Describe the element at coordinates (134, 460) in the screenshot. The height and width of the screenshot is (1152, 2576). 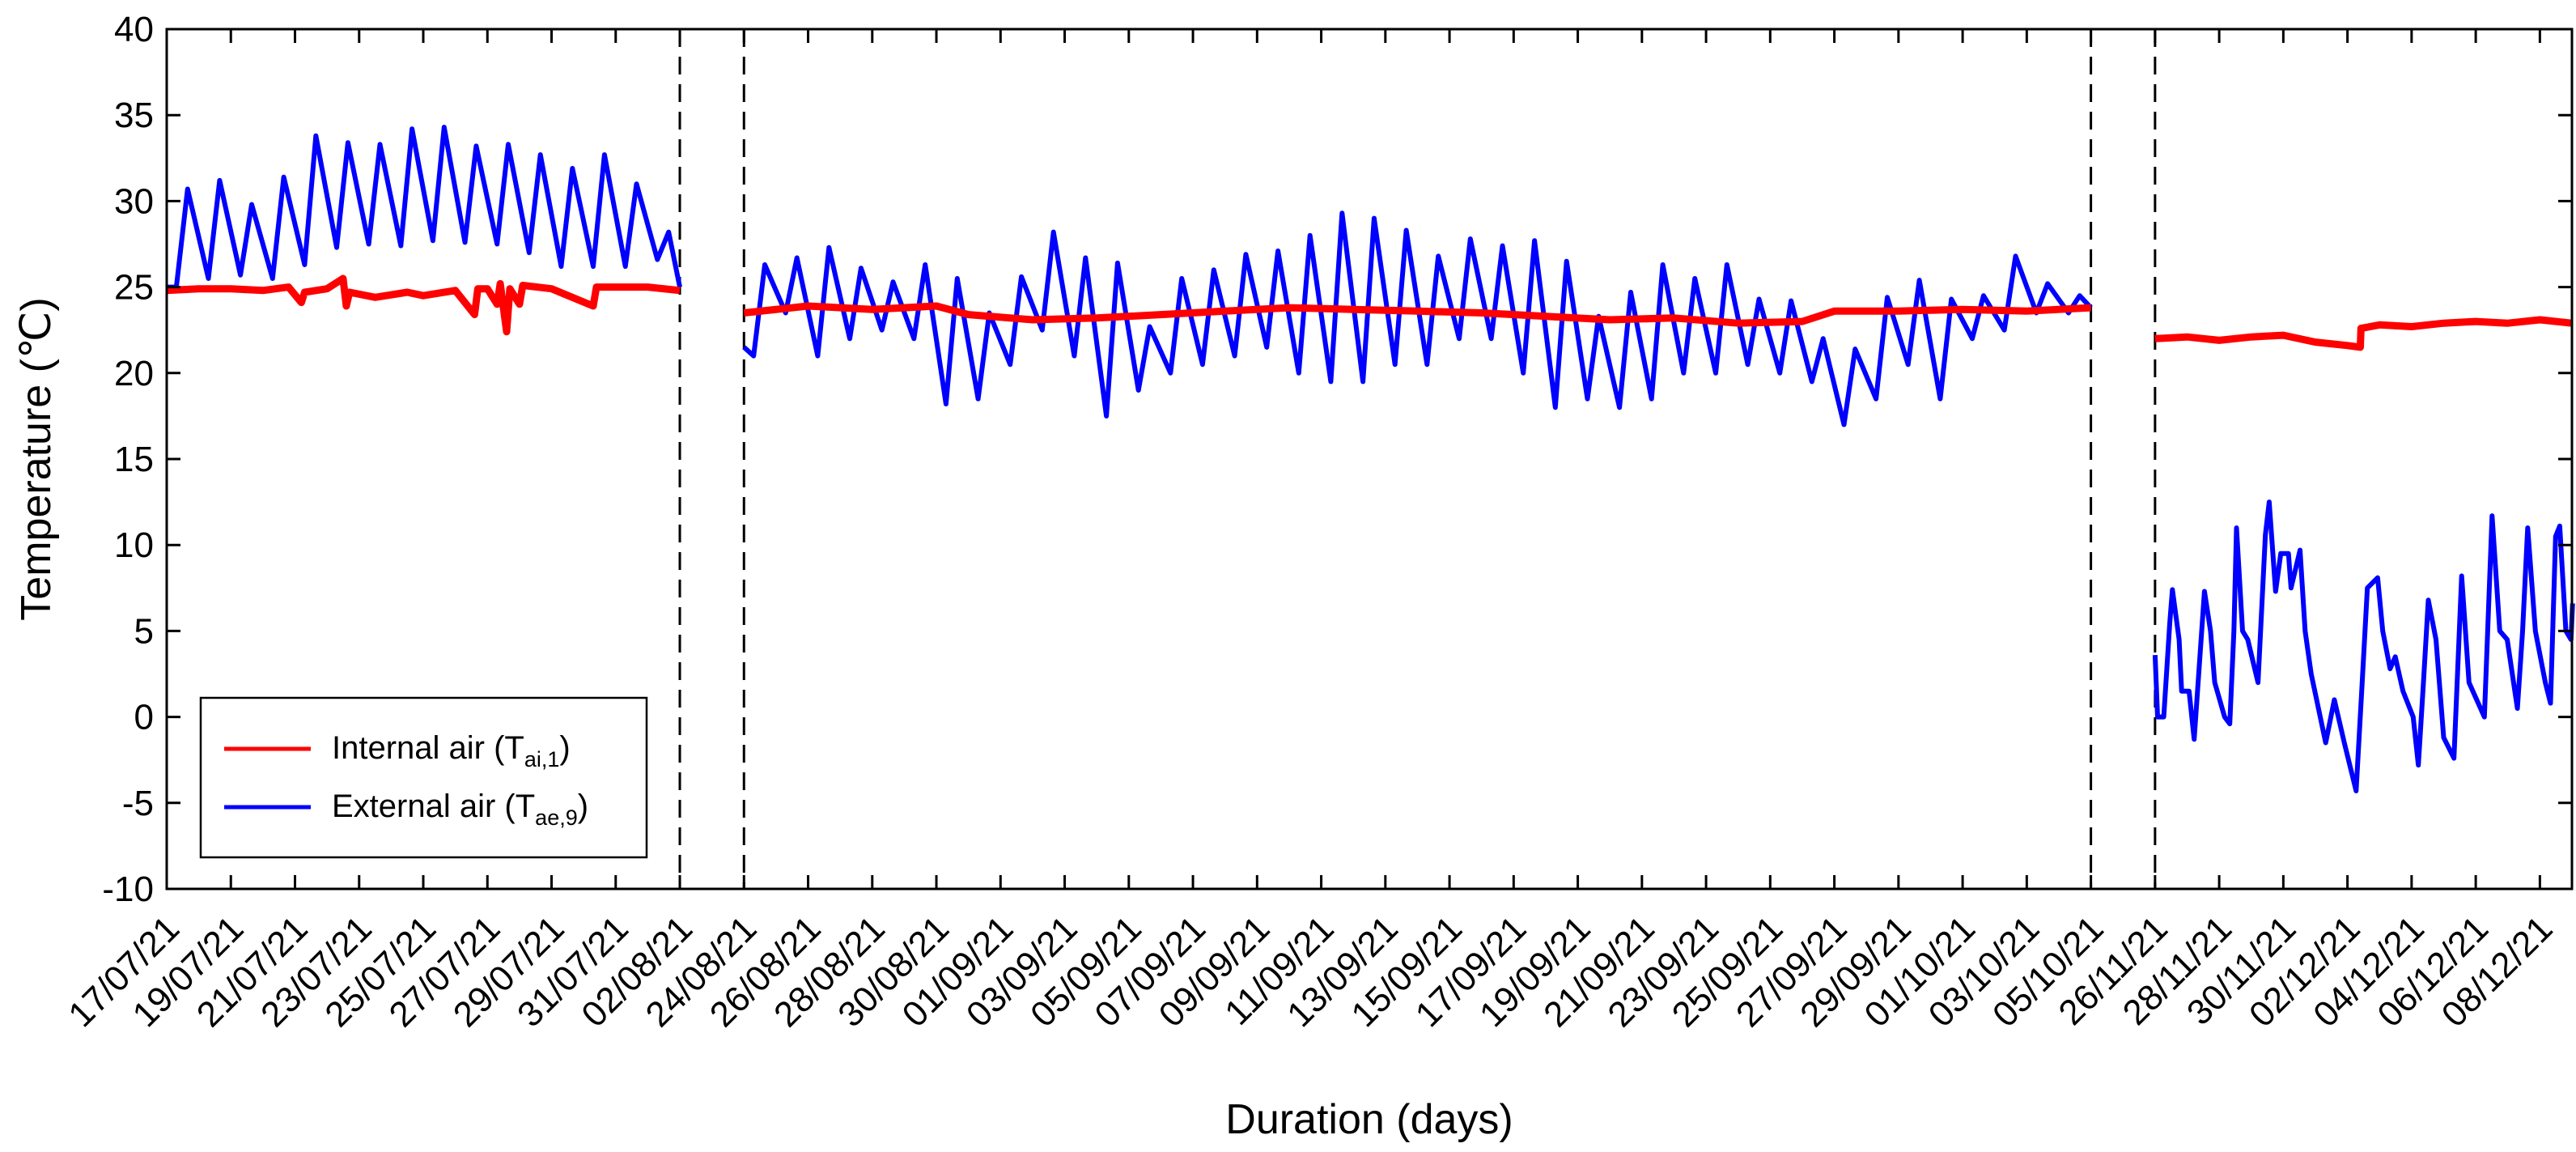
I see `y-tick-label: 15` at that location.